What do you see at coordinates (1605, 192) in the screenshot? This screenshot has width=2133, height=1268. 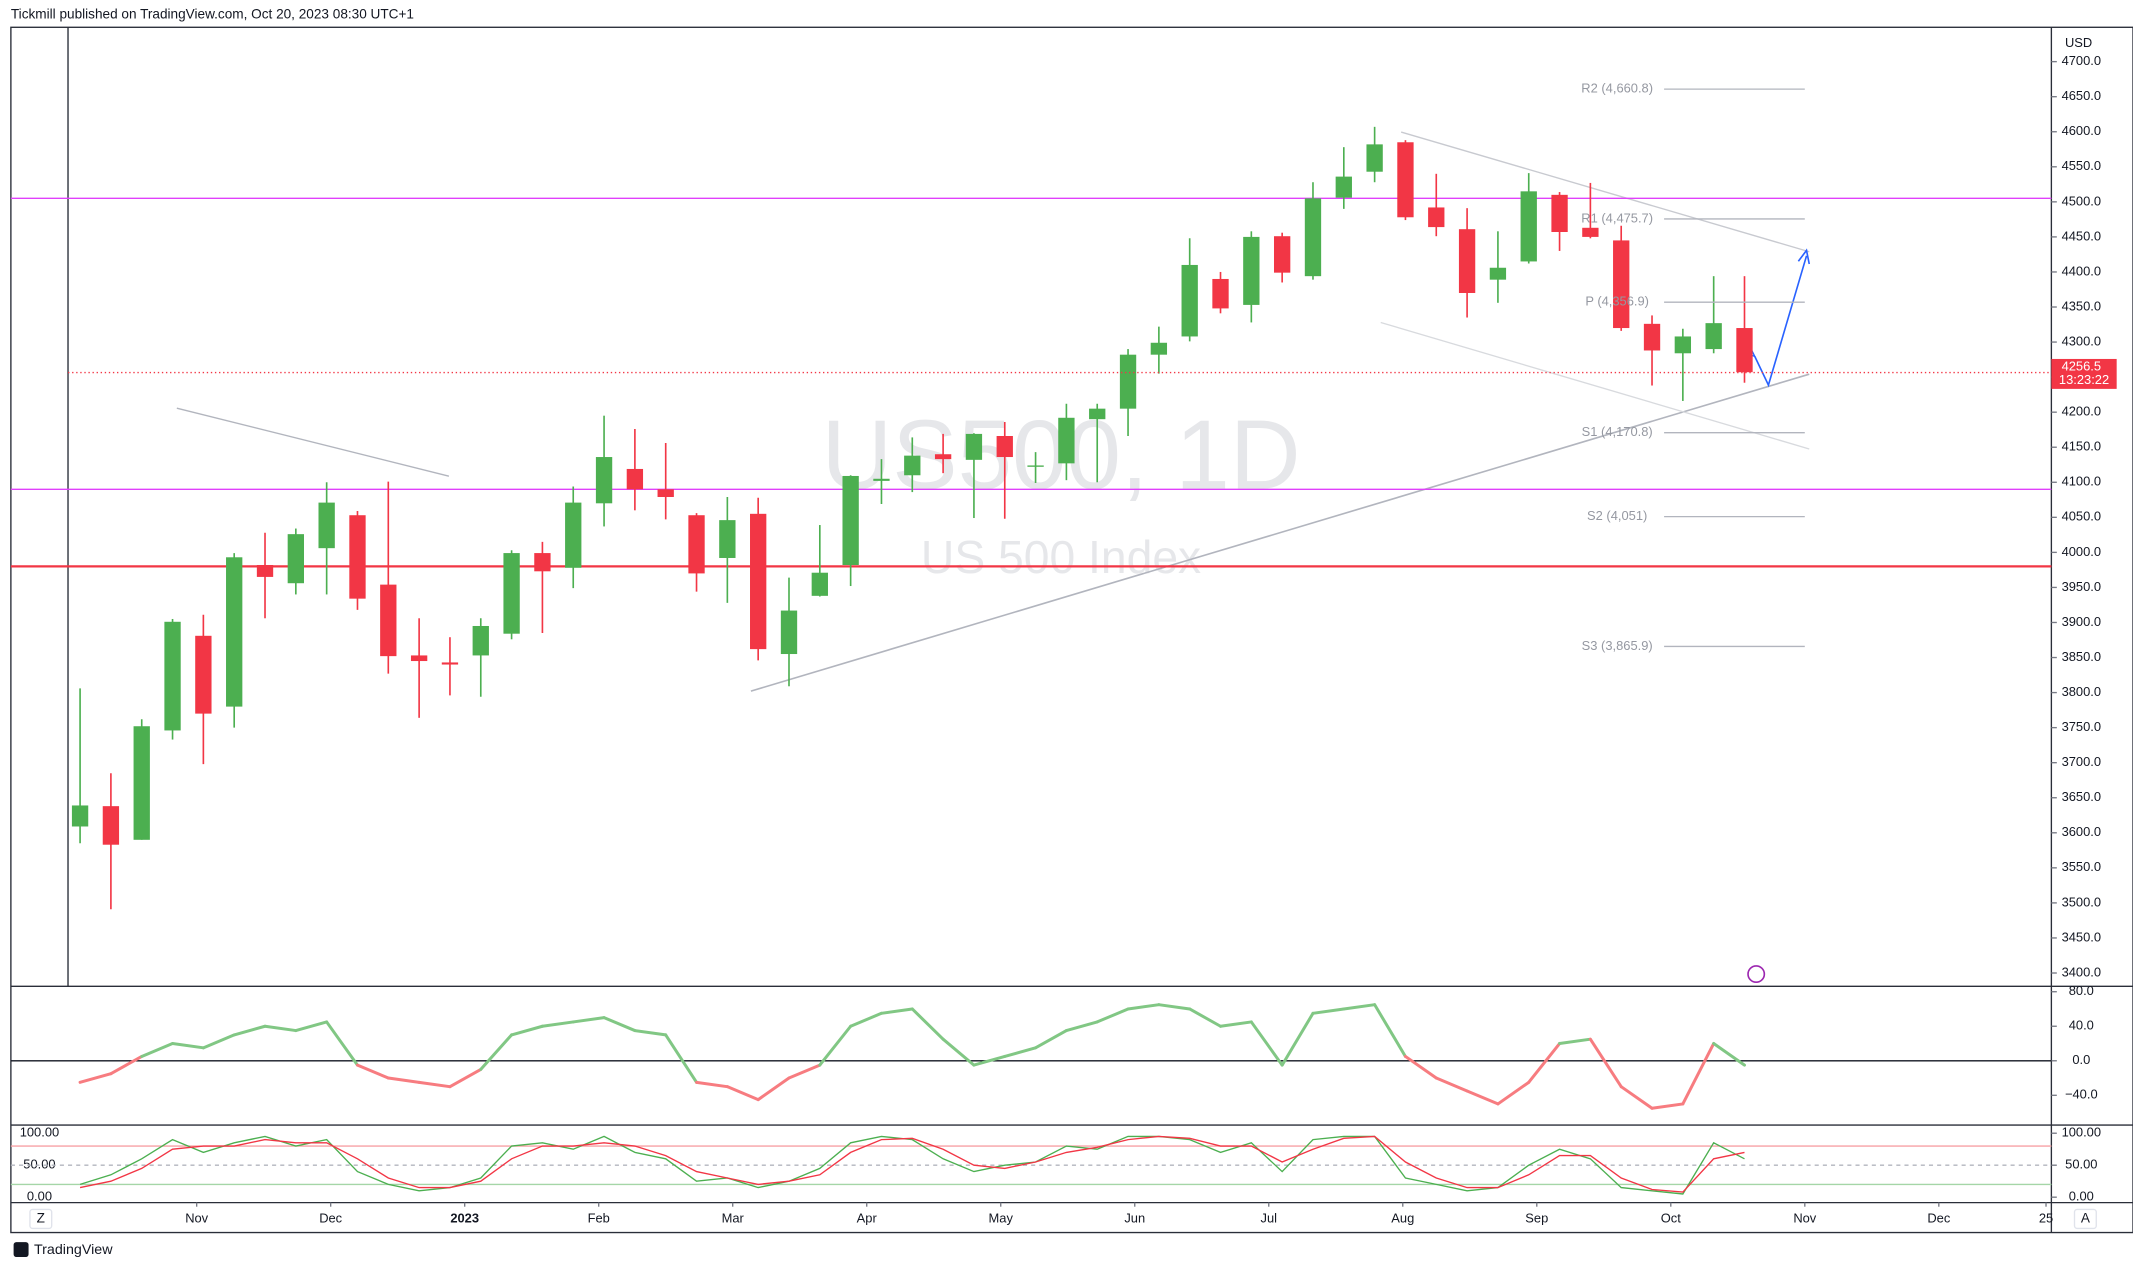 I see `trendline` at bounding box center [1605, 192].